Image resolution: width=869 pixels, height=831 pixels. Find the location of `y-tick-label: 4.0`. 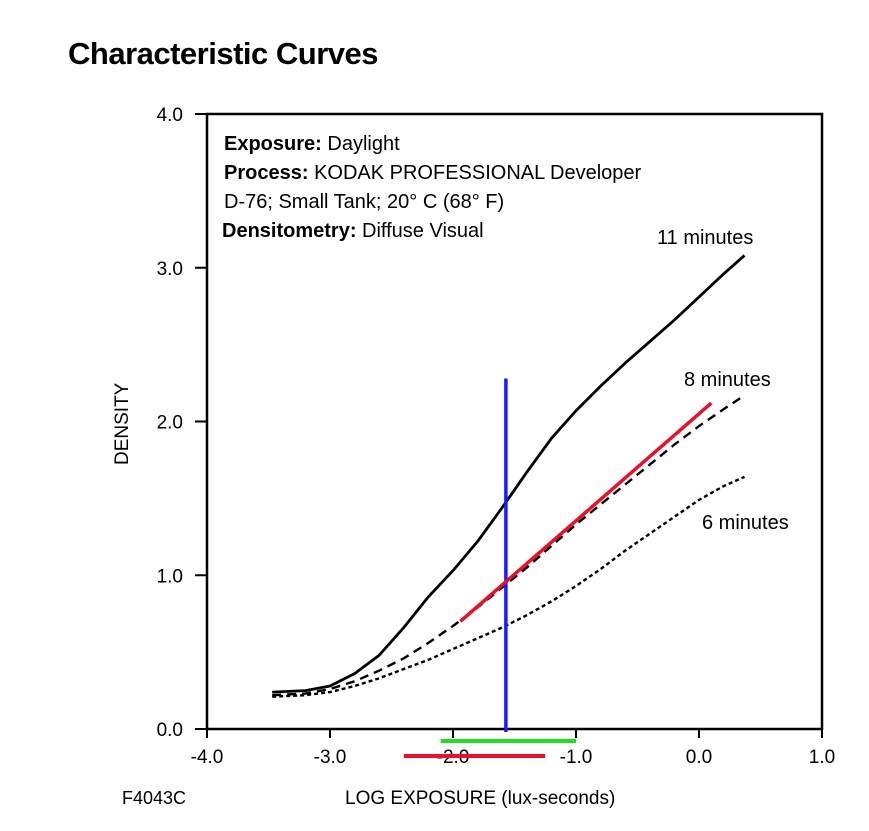

y-tick-label: 4.0 is located at coordinates (170, 115).